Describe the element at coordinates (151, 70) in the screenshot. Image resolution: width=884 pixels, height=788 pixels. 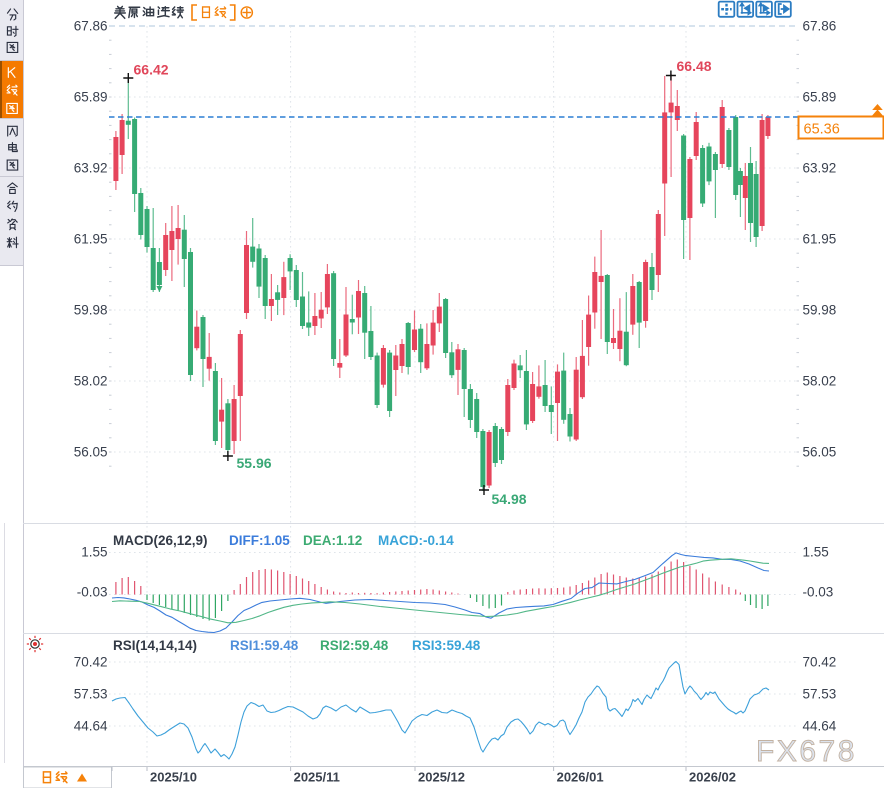
I see `svg-text: 66.42` at that location.